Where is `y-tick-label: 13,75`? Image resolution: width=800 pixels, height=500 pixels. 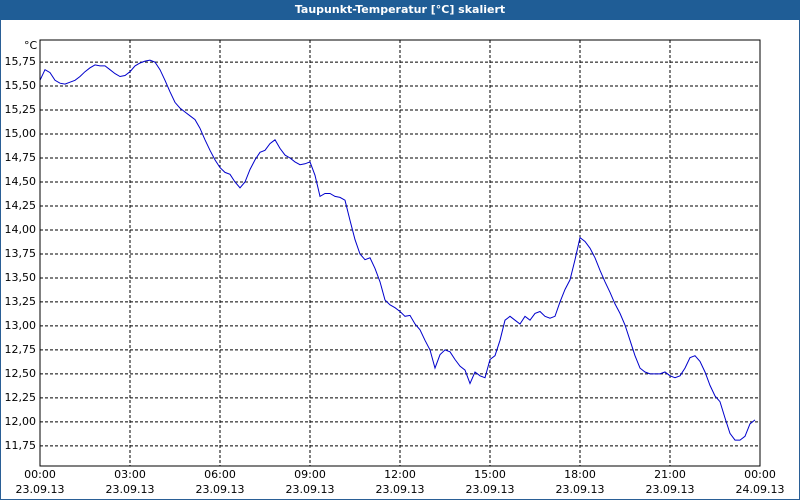
y-tick-label: 13,75 is located at coordinates (21, 253).